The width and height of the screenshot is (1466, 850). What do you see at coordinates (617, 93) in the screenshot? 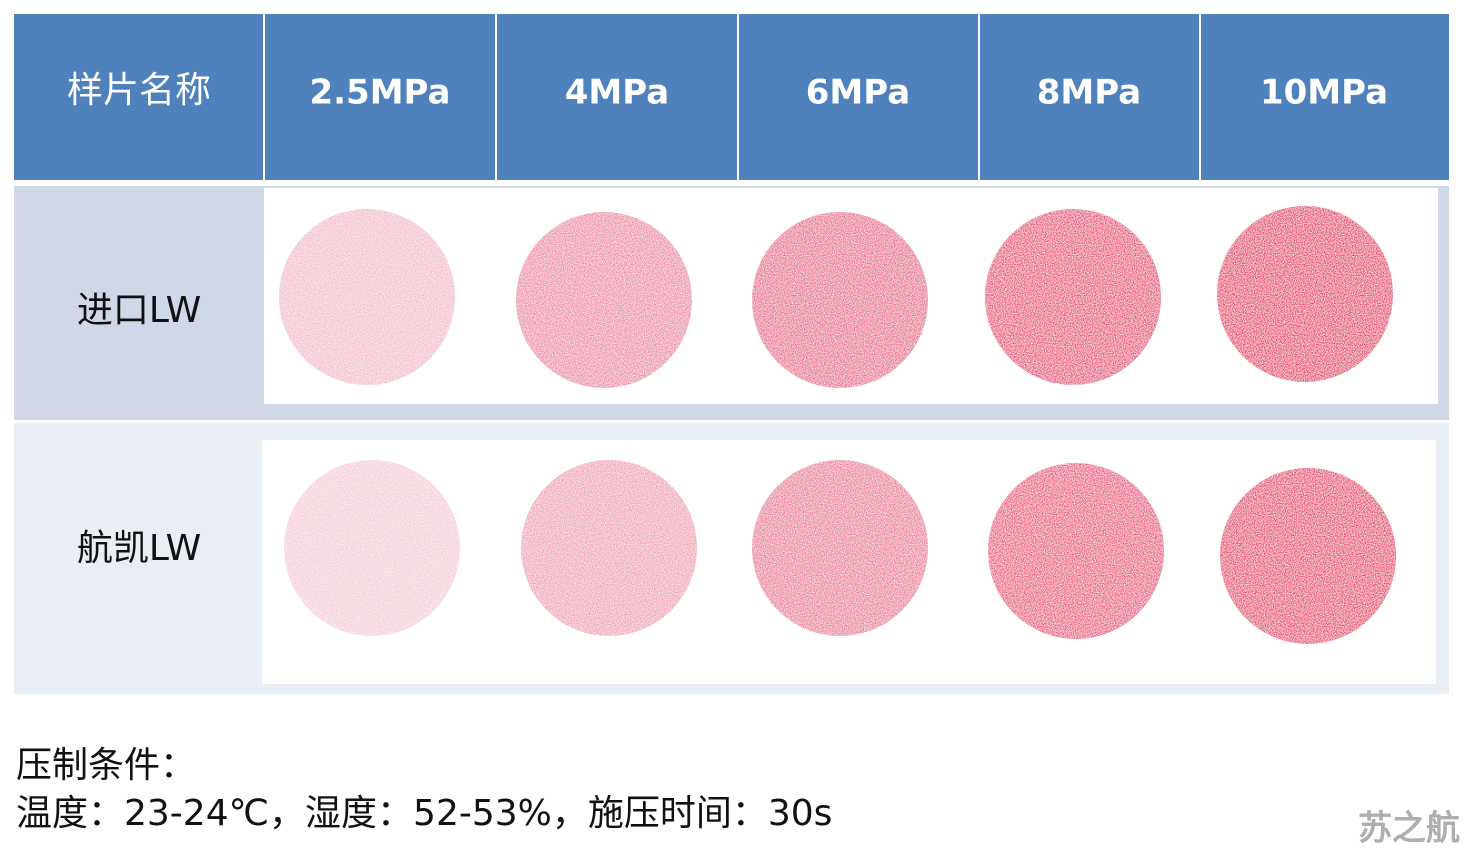
I see `header-cell: 4MPa` at bounding box center [617, 93].